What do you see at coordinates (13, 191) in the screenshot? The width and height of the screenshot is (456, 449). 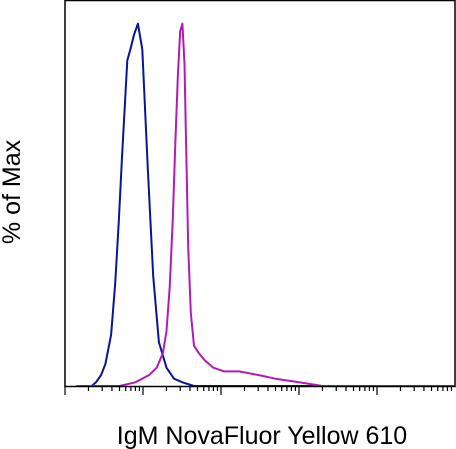 I see `y-axis-label: % of Max` at bounding box center [13, 191].